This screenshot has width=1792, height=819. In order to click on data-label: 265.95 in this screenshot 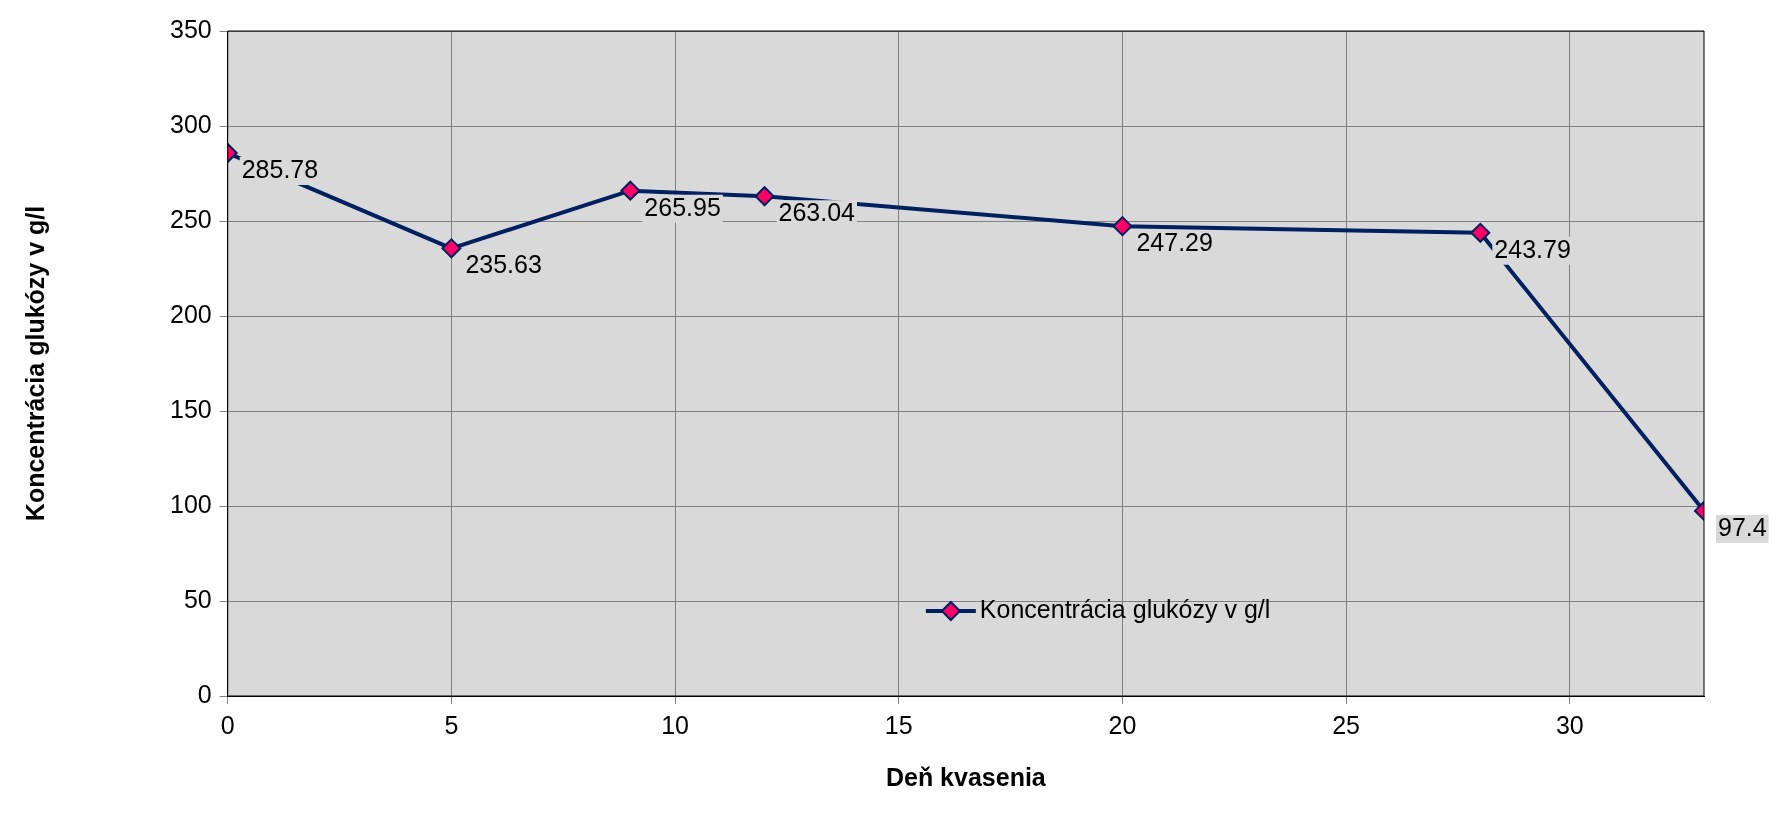, I will do `click(682, 206)`.